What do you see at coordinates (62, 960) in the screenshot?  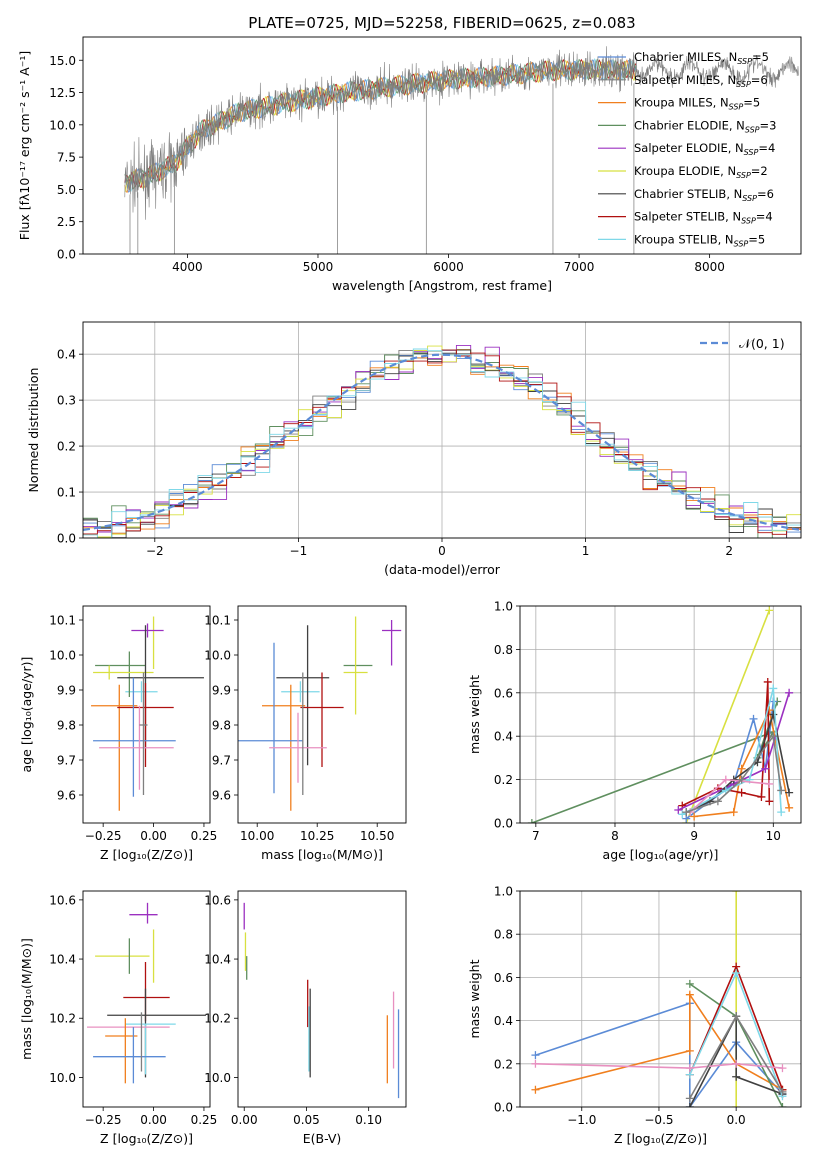 I see `y-tick-label: 10.4` at bounding box center [62, 960].